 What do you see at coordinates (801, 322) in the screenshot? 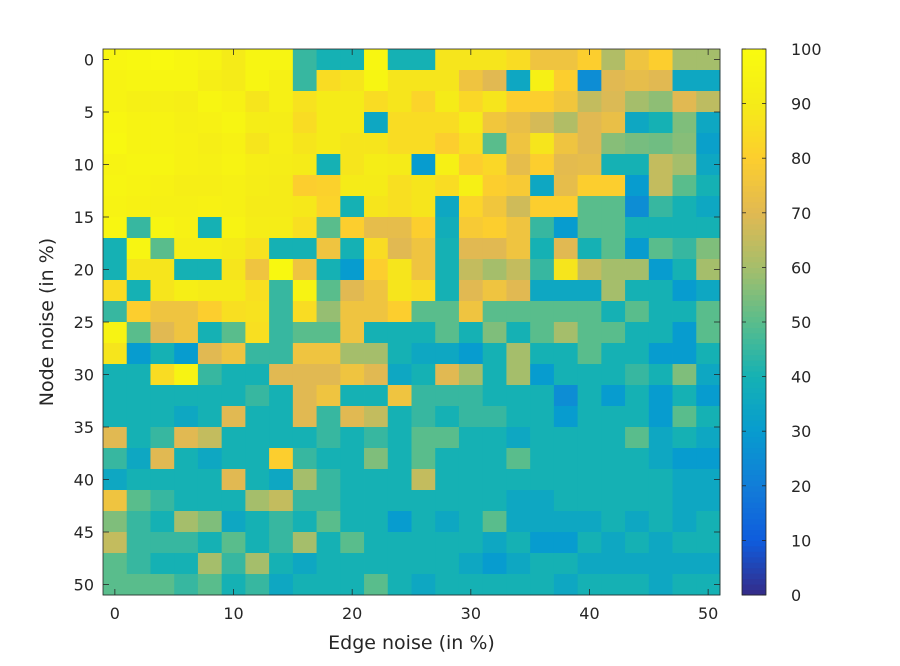
I see `colorbar-tick-label: 50` at bounding box center [801, 322].